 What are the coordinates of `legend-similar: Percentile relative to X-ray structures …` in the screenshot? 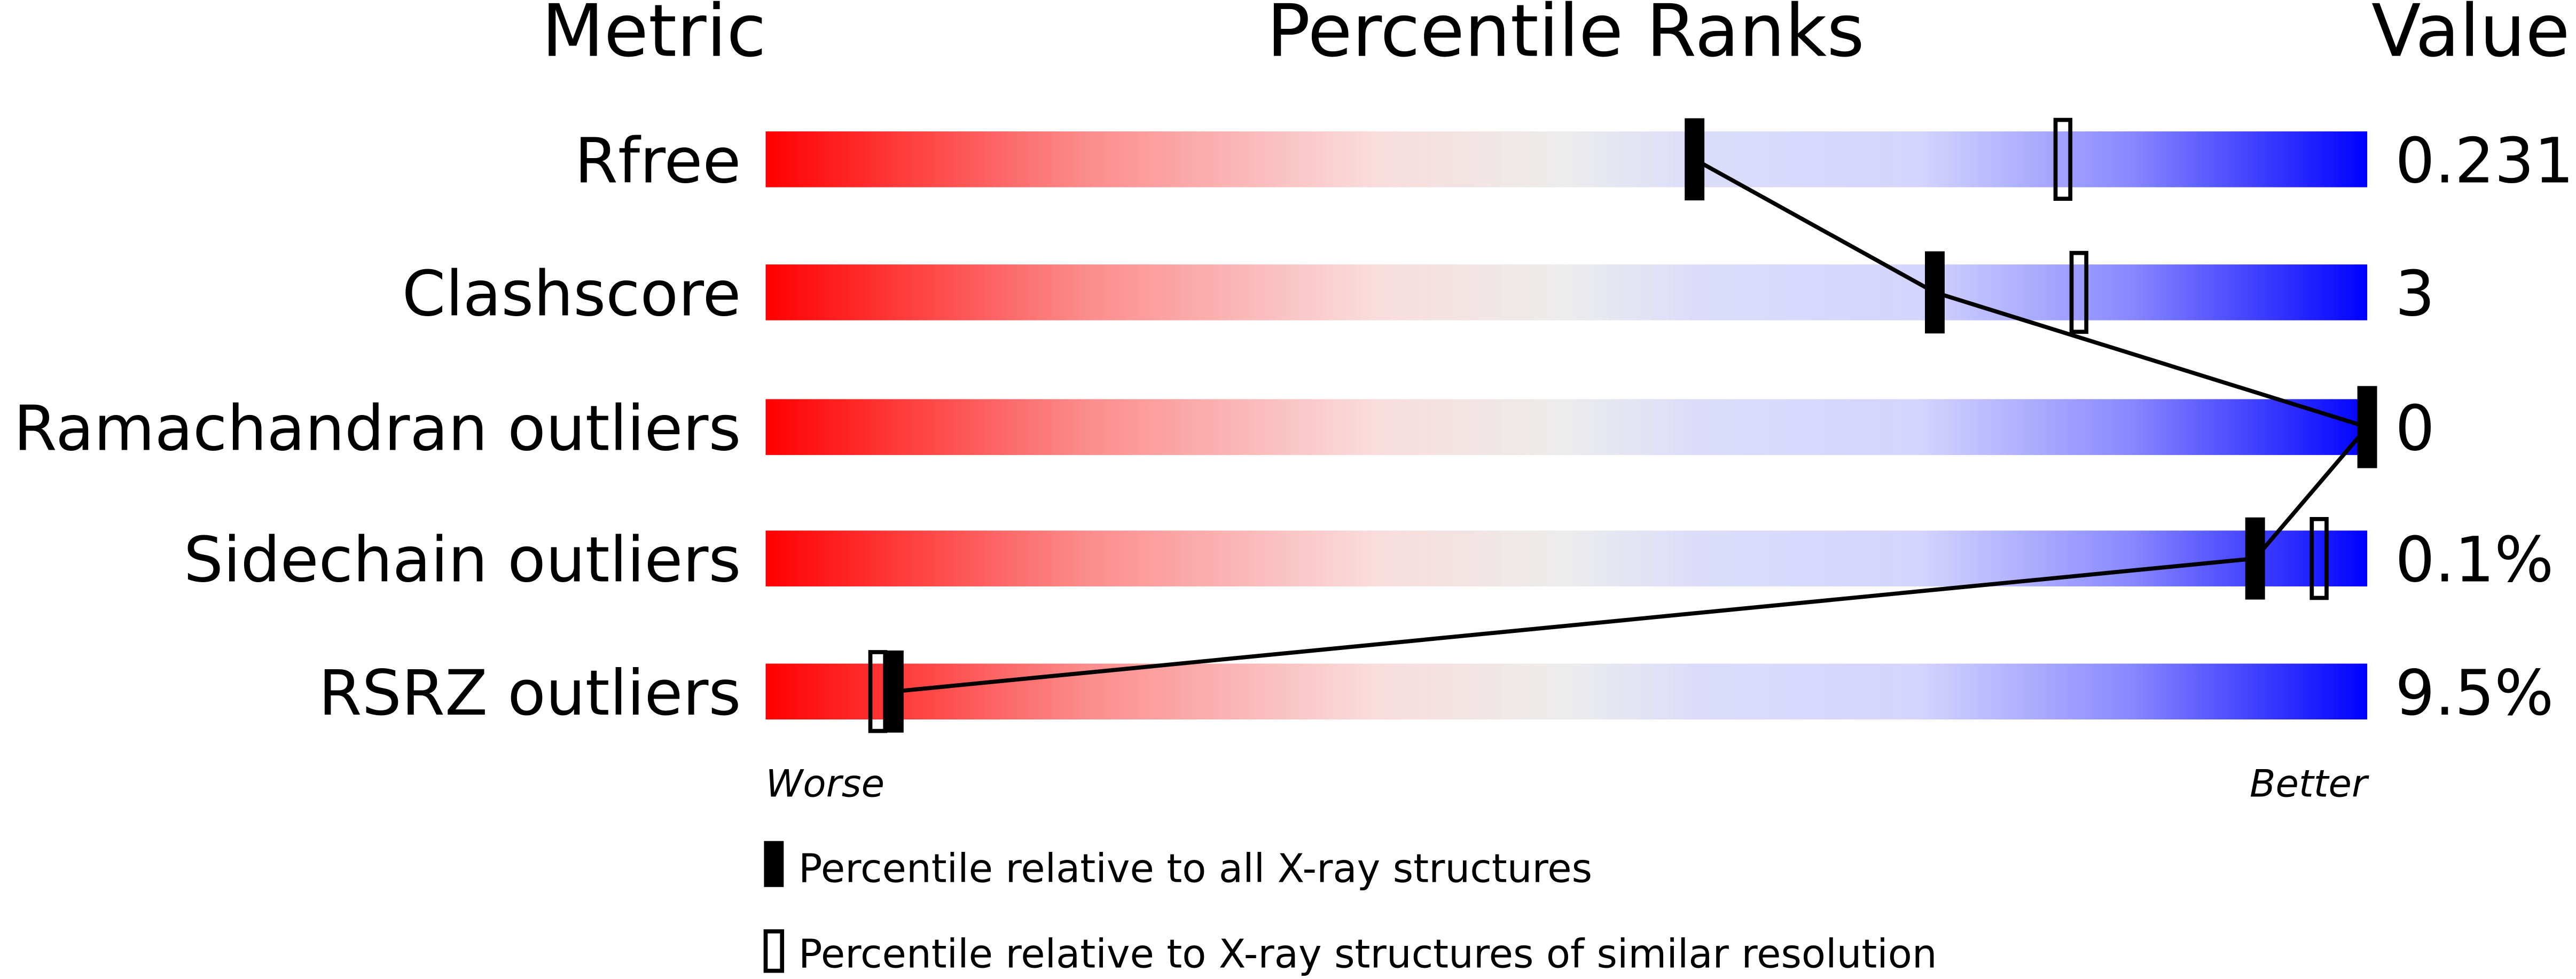 It's located at (1367, 954).